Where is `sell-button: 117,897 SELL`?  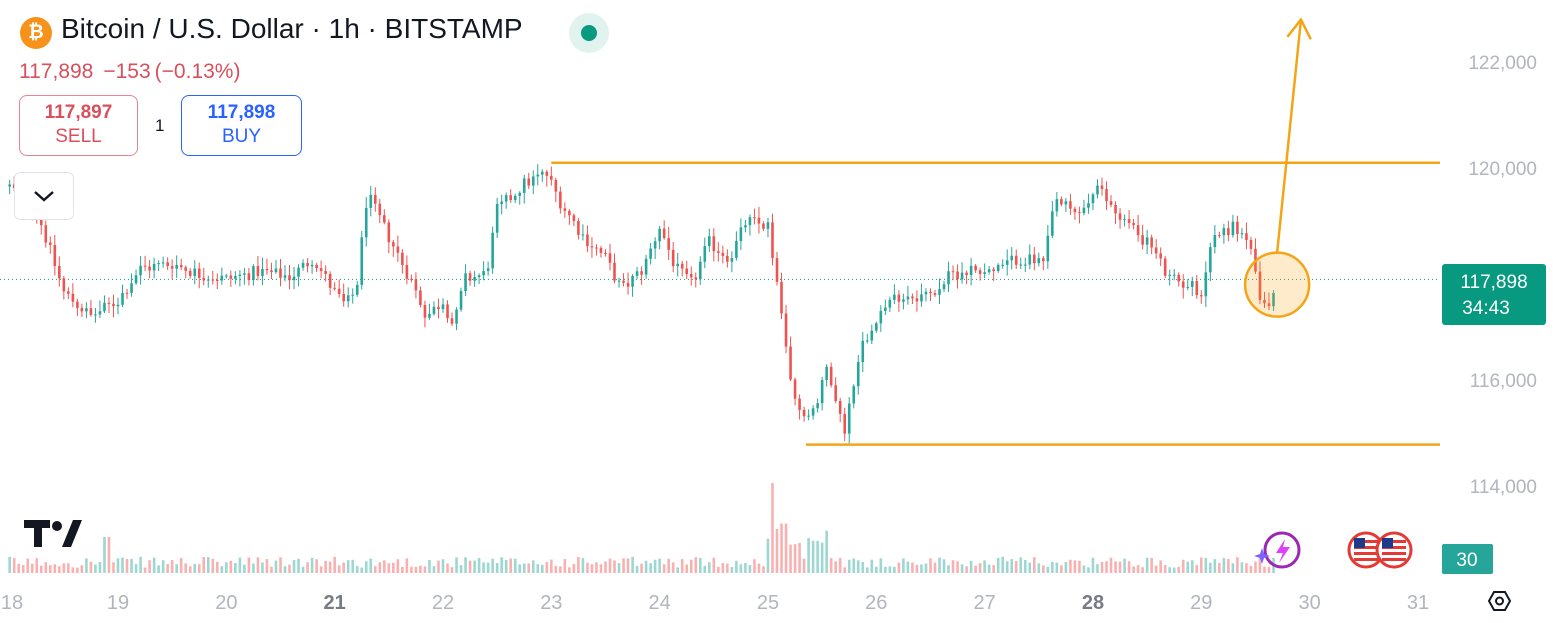 sell-button: 117,897 SELL is located at coordinates (78, 125).